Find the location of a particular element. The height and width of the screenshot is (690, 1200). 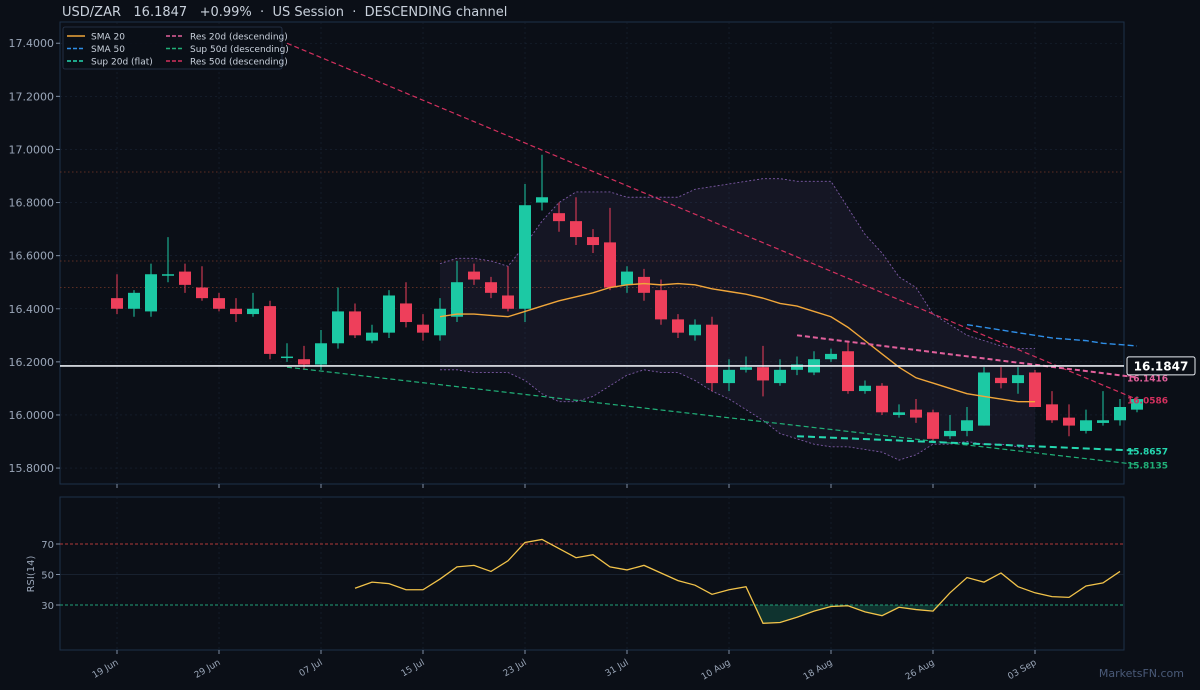

symbol: USD/ZAR is located at coordinates (91, 12).